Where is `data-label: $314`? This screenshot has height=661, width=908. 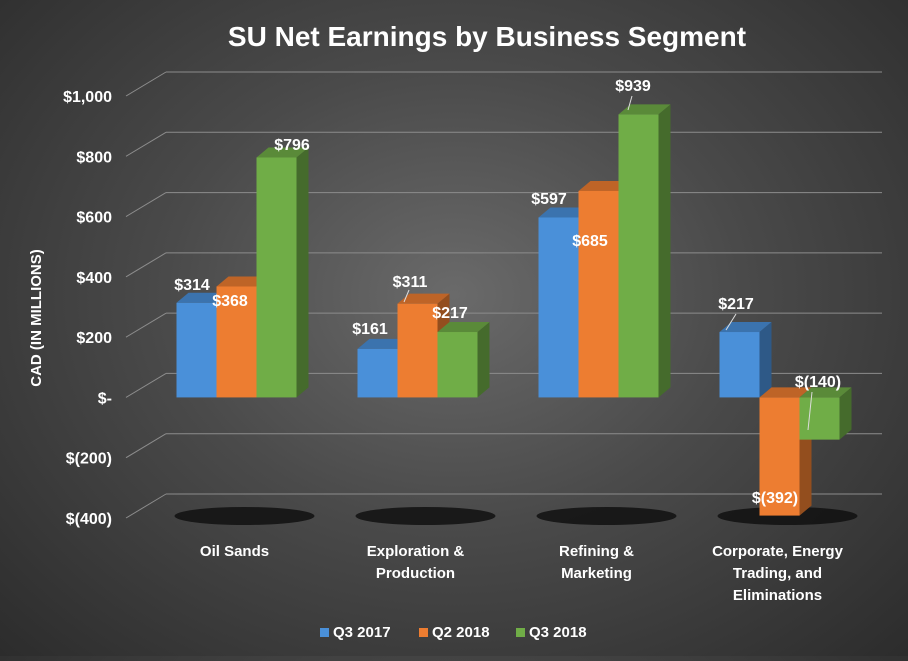
data-label: $314 is located at coordinates (192, 285).